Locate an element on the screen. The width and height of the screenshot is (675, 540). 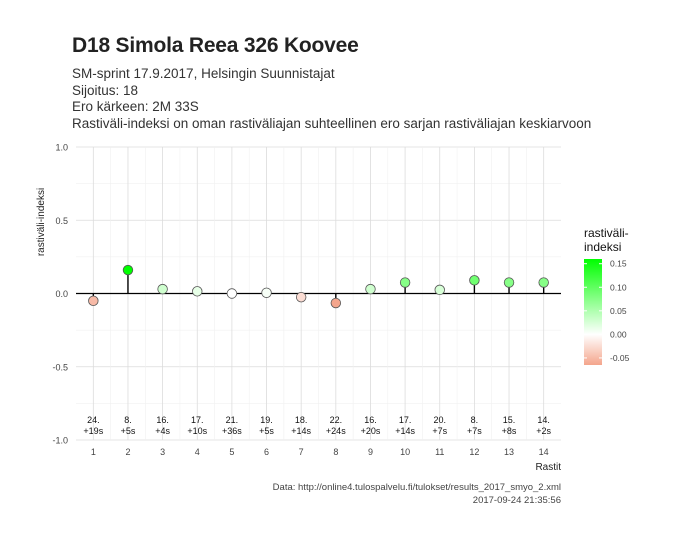
x-tick-label: 13 is located at coordinates (509, 452).